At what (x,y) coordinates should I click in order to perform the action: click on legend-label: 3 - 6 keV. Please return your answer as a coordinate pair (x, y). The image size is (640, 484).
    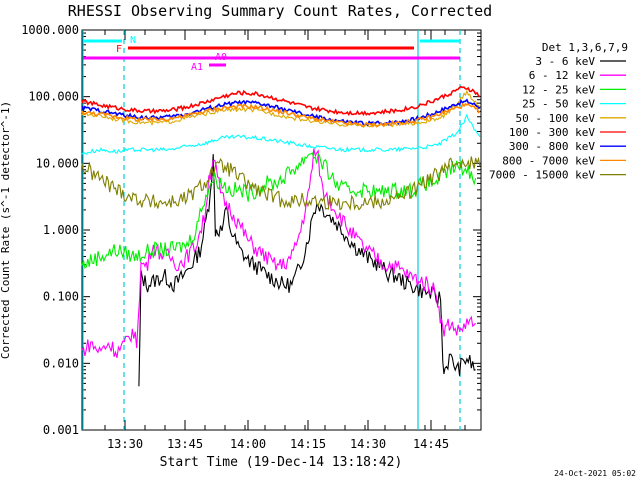
    Looking at the image, I should click on (565, 61).